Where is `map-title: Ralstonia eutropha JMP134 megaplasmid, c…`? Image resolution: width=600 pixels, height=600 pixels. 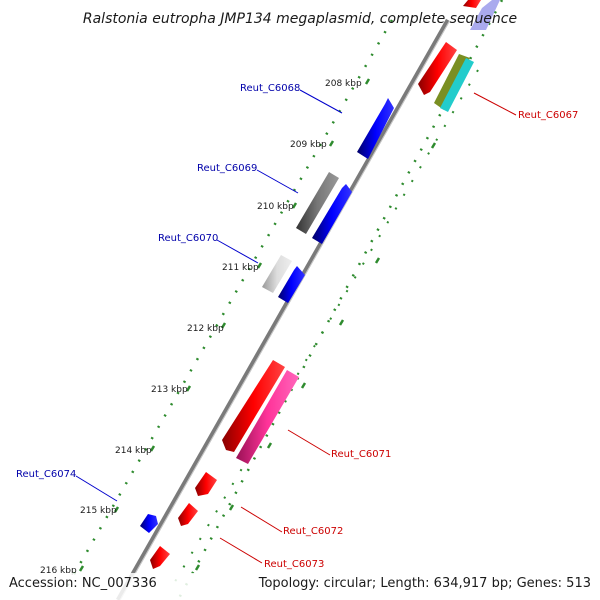 map-title: Ralstonia eutropha JMP134 megaplasmid, c… is located at coordinates (300, 19).